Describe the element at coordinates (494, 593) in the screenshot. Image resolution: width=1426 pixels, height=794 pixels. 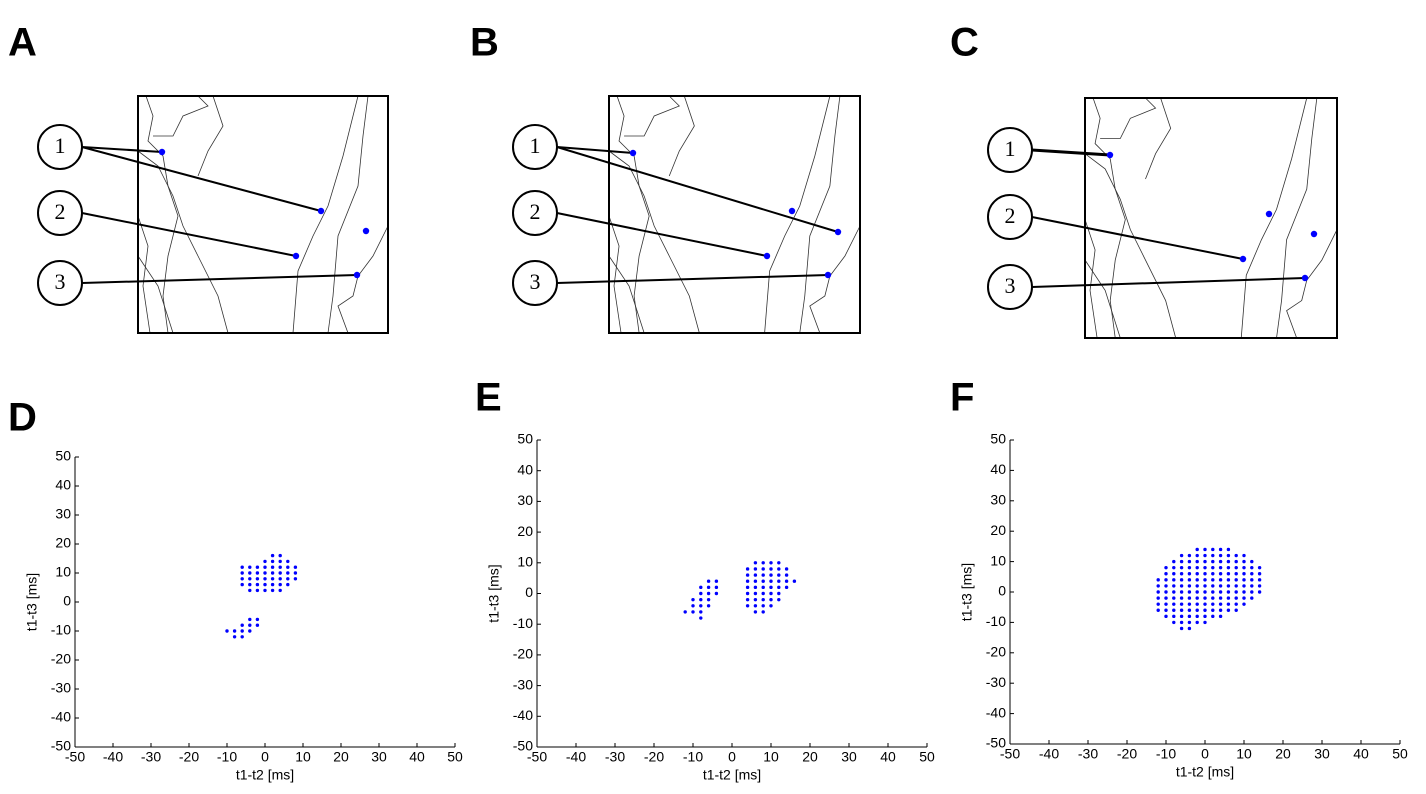
I see `y-axis-label: t1-t3 [ms]` at that location.